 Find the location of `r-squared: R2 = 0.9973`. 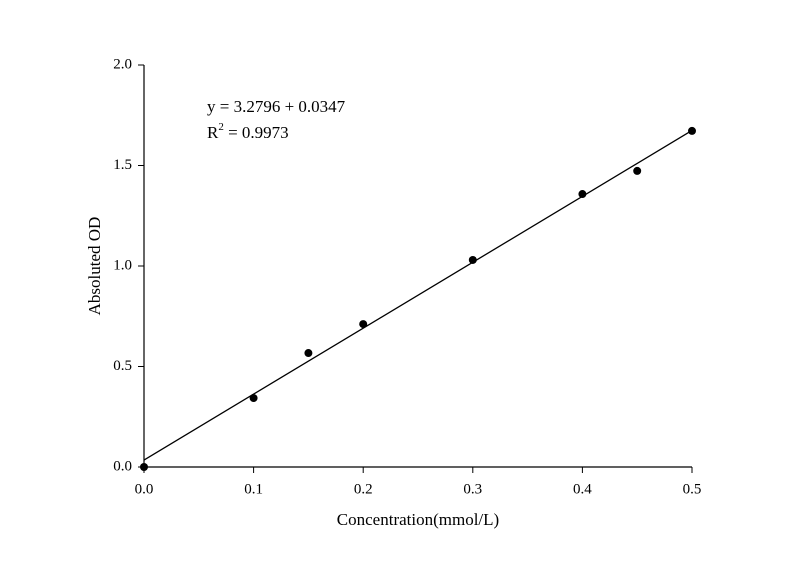

r-squared: R2 = 0.9973 is located at coordinates (248, 131).